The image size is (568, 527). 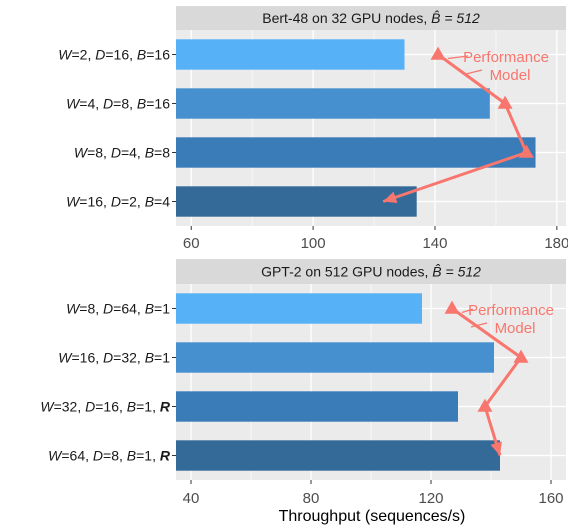 I want to click on x-axis-label: Throughput (sequences/s), so click(x=372, y=516).